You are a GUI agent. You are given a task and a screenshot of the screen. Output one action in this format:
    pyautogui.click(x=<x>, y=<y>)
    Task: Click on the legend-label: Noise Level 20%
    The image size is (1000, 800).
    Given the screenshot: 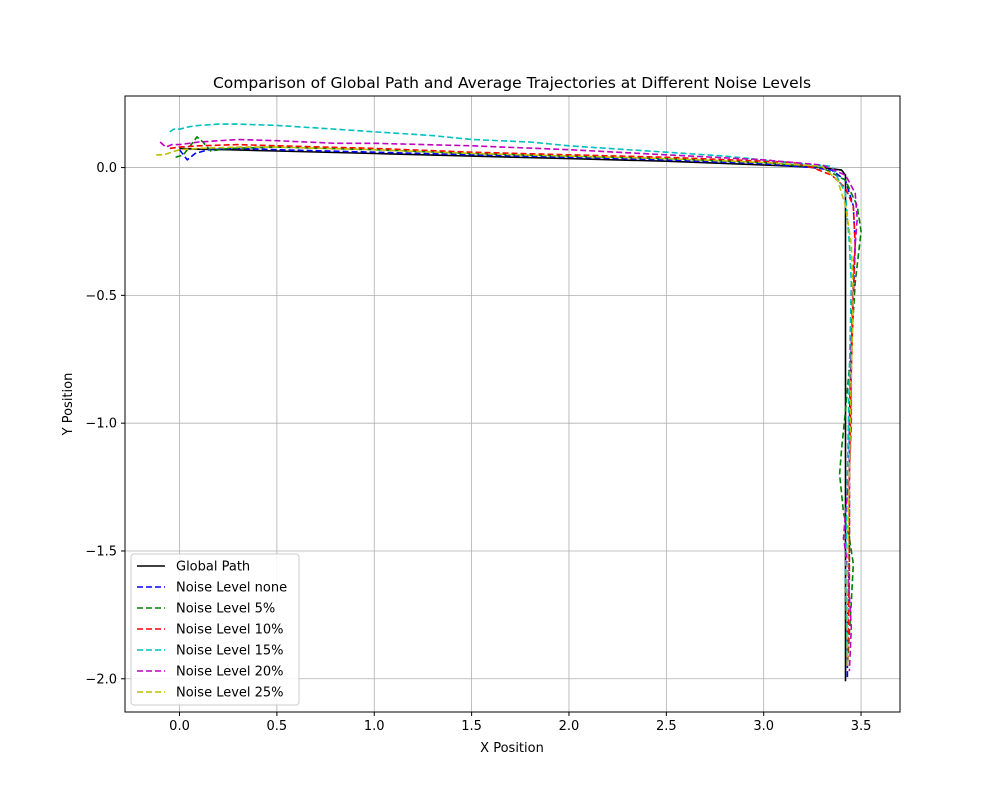 What is the action you would take?
    pyautogui.click(x=230, y=672)
    